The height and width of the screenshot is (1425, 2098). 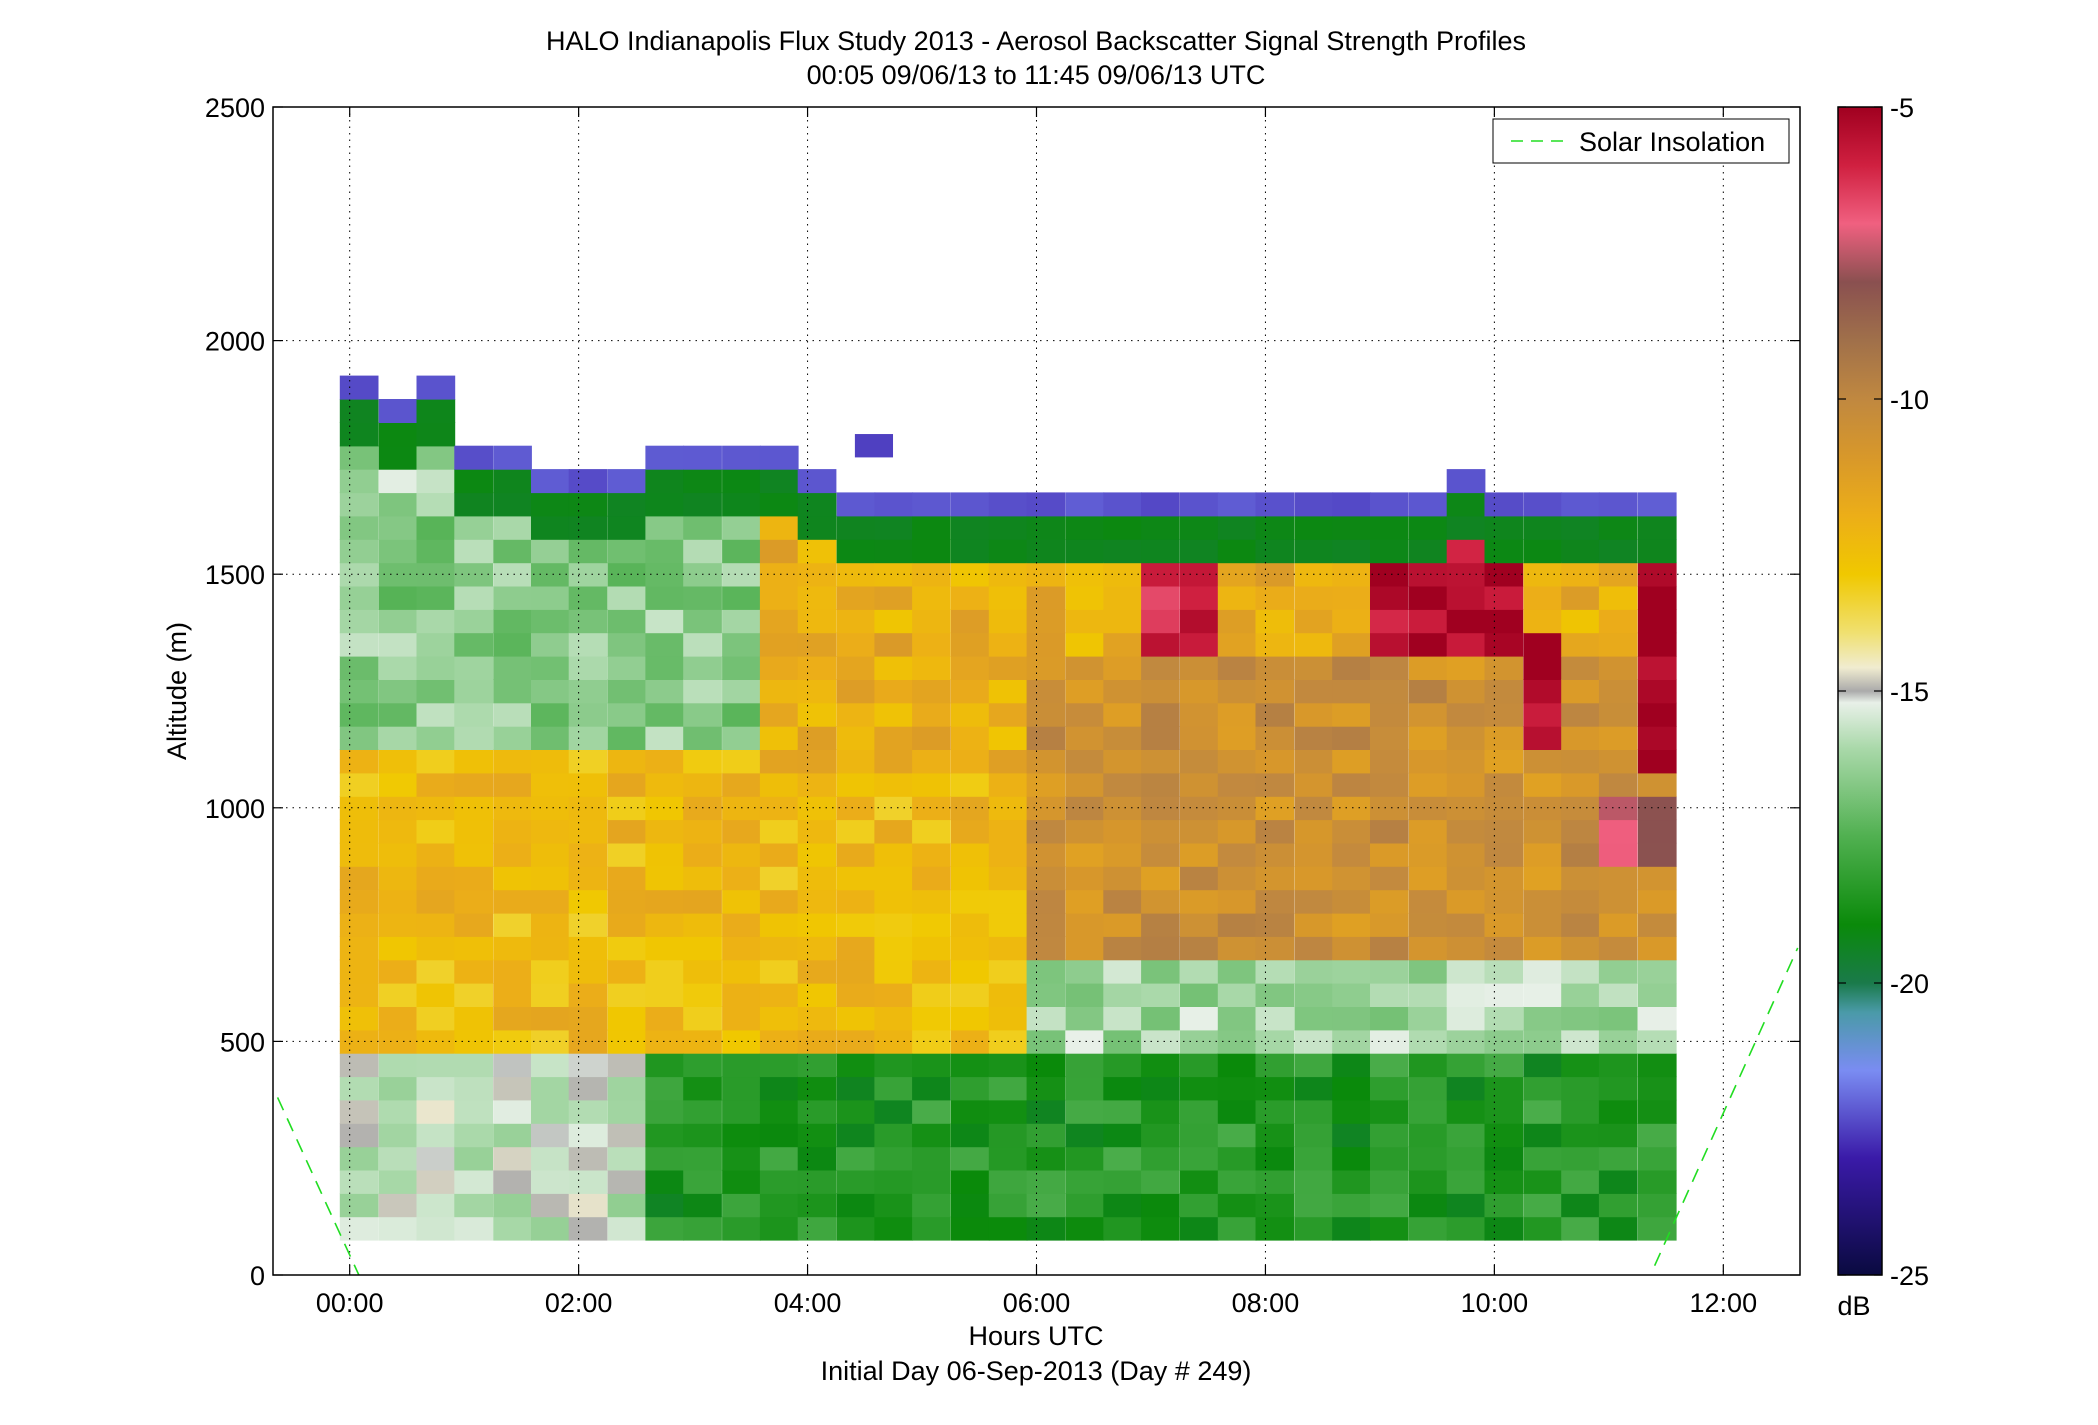 What do you see at coordinates (1495, 1303) in the screenshot?
I see `x-tick-label: 10:00` at bounding box center [1495, 1303].